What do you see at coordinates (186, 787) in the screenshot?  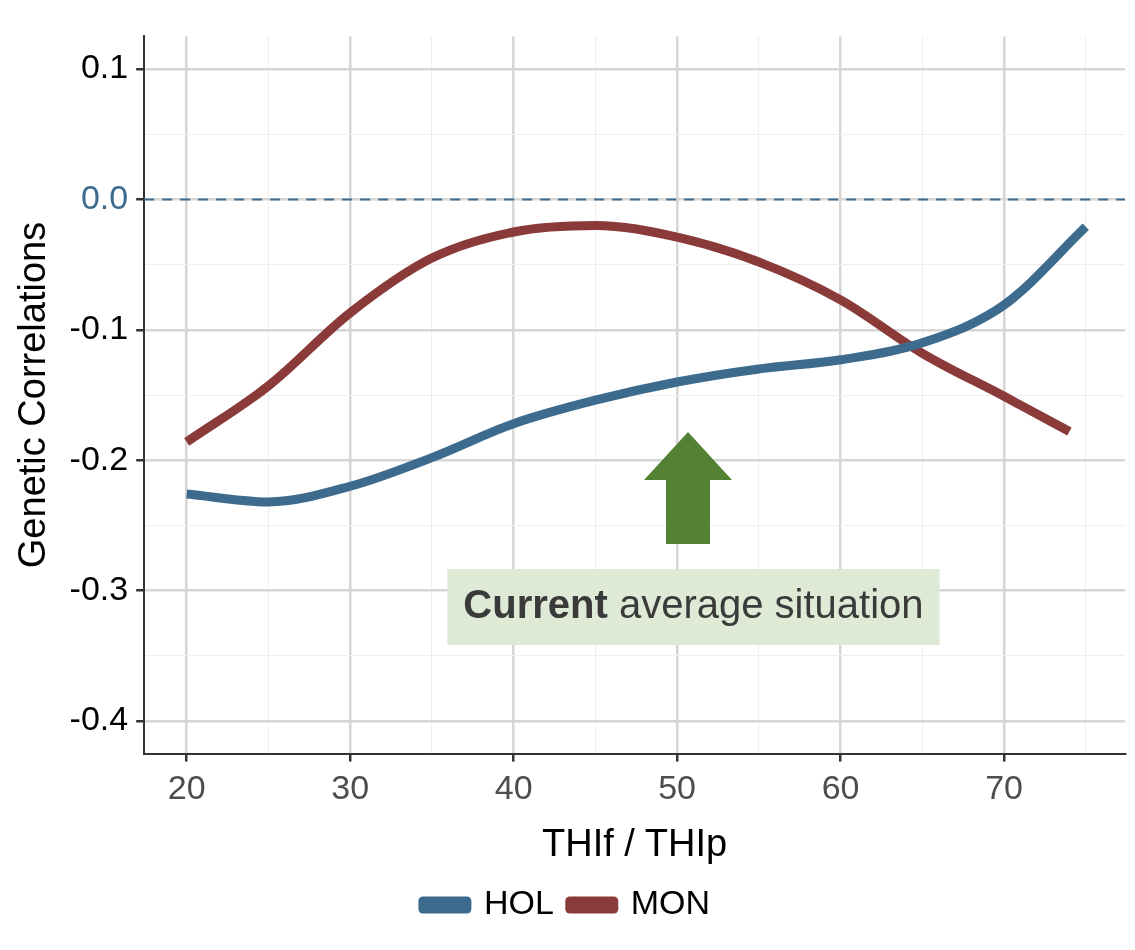 I see `x-tick-label: 20` at bounding box center [186, 787].